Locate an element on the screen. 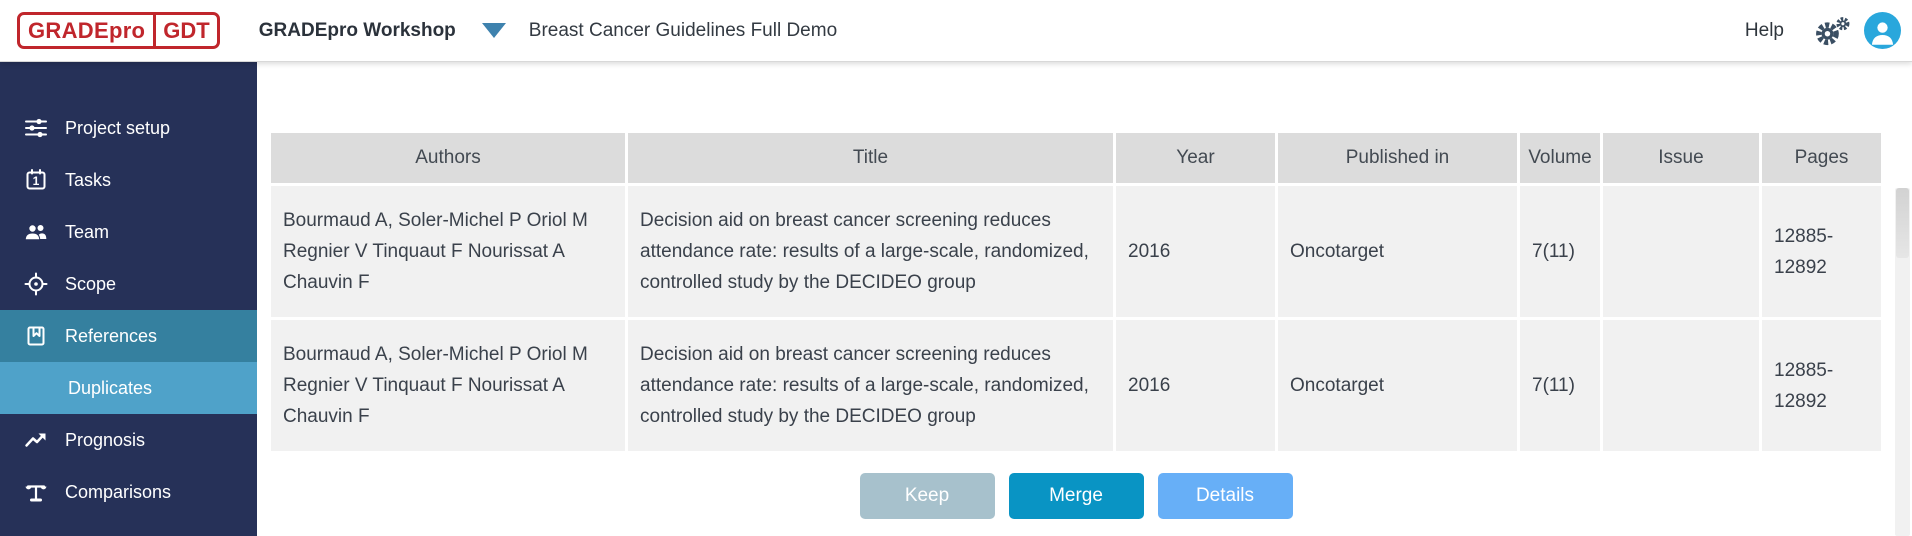 The width and height of the screenshot is (1912, 536). merge-button: Merge is located at coordinates (1076, 496).